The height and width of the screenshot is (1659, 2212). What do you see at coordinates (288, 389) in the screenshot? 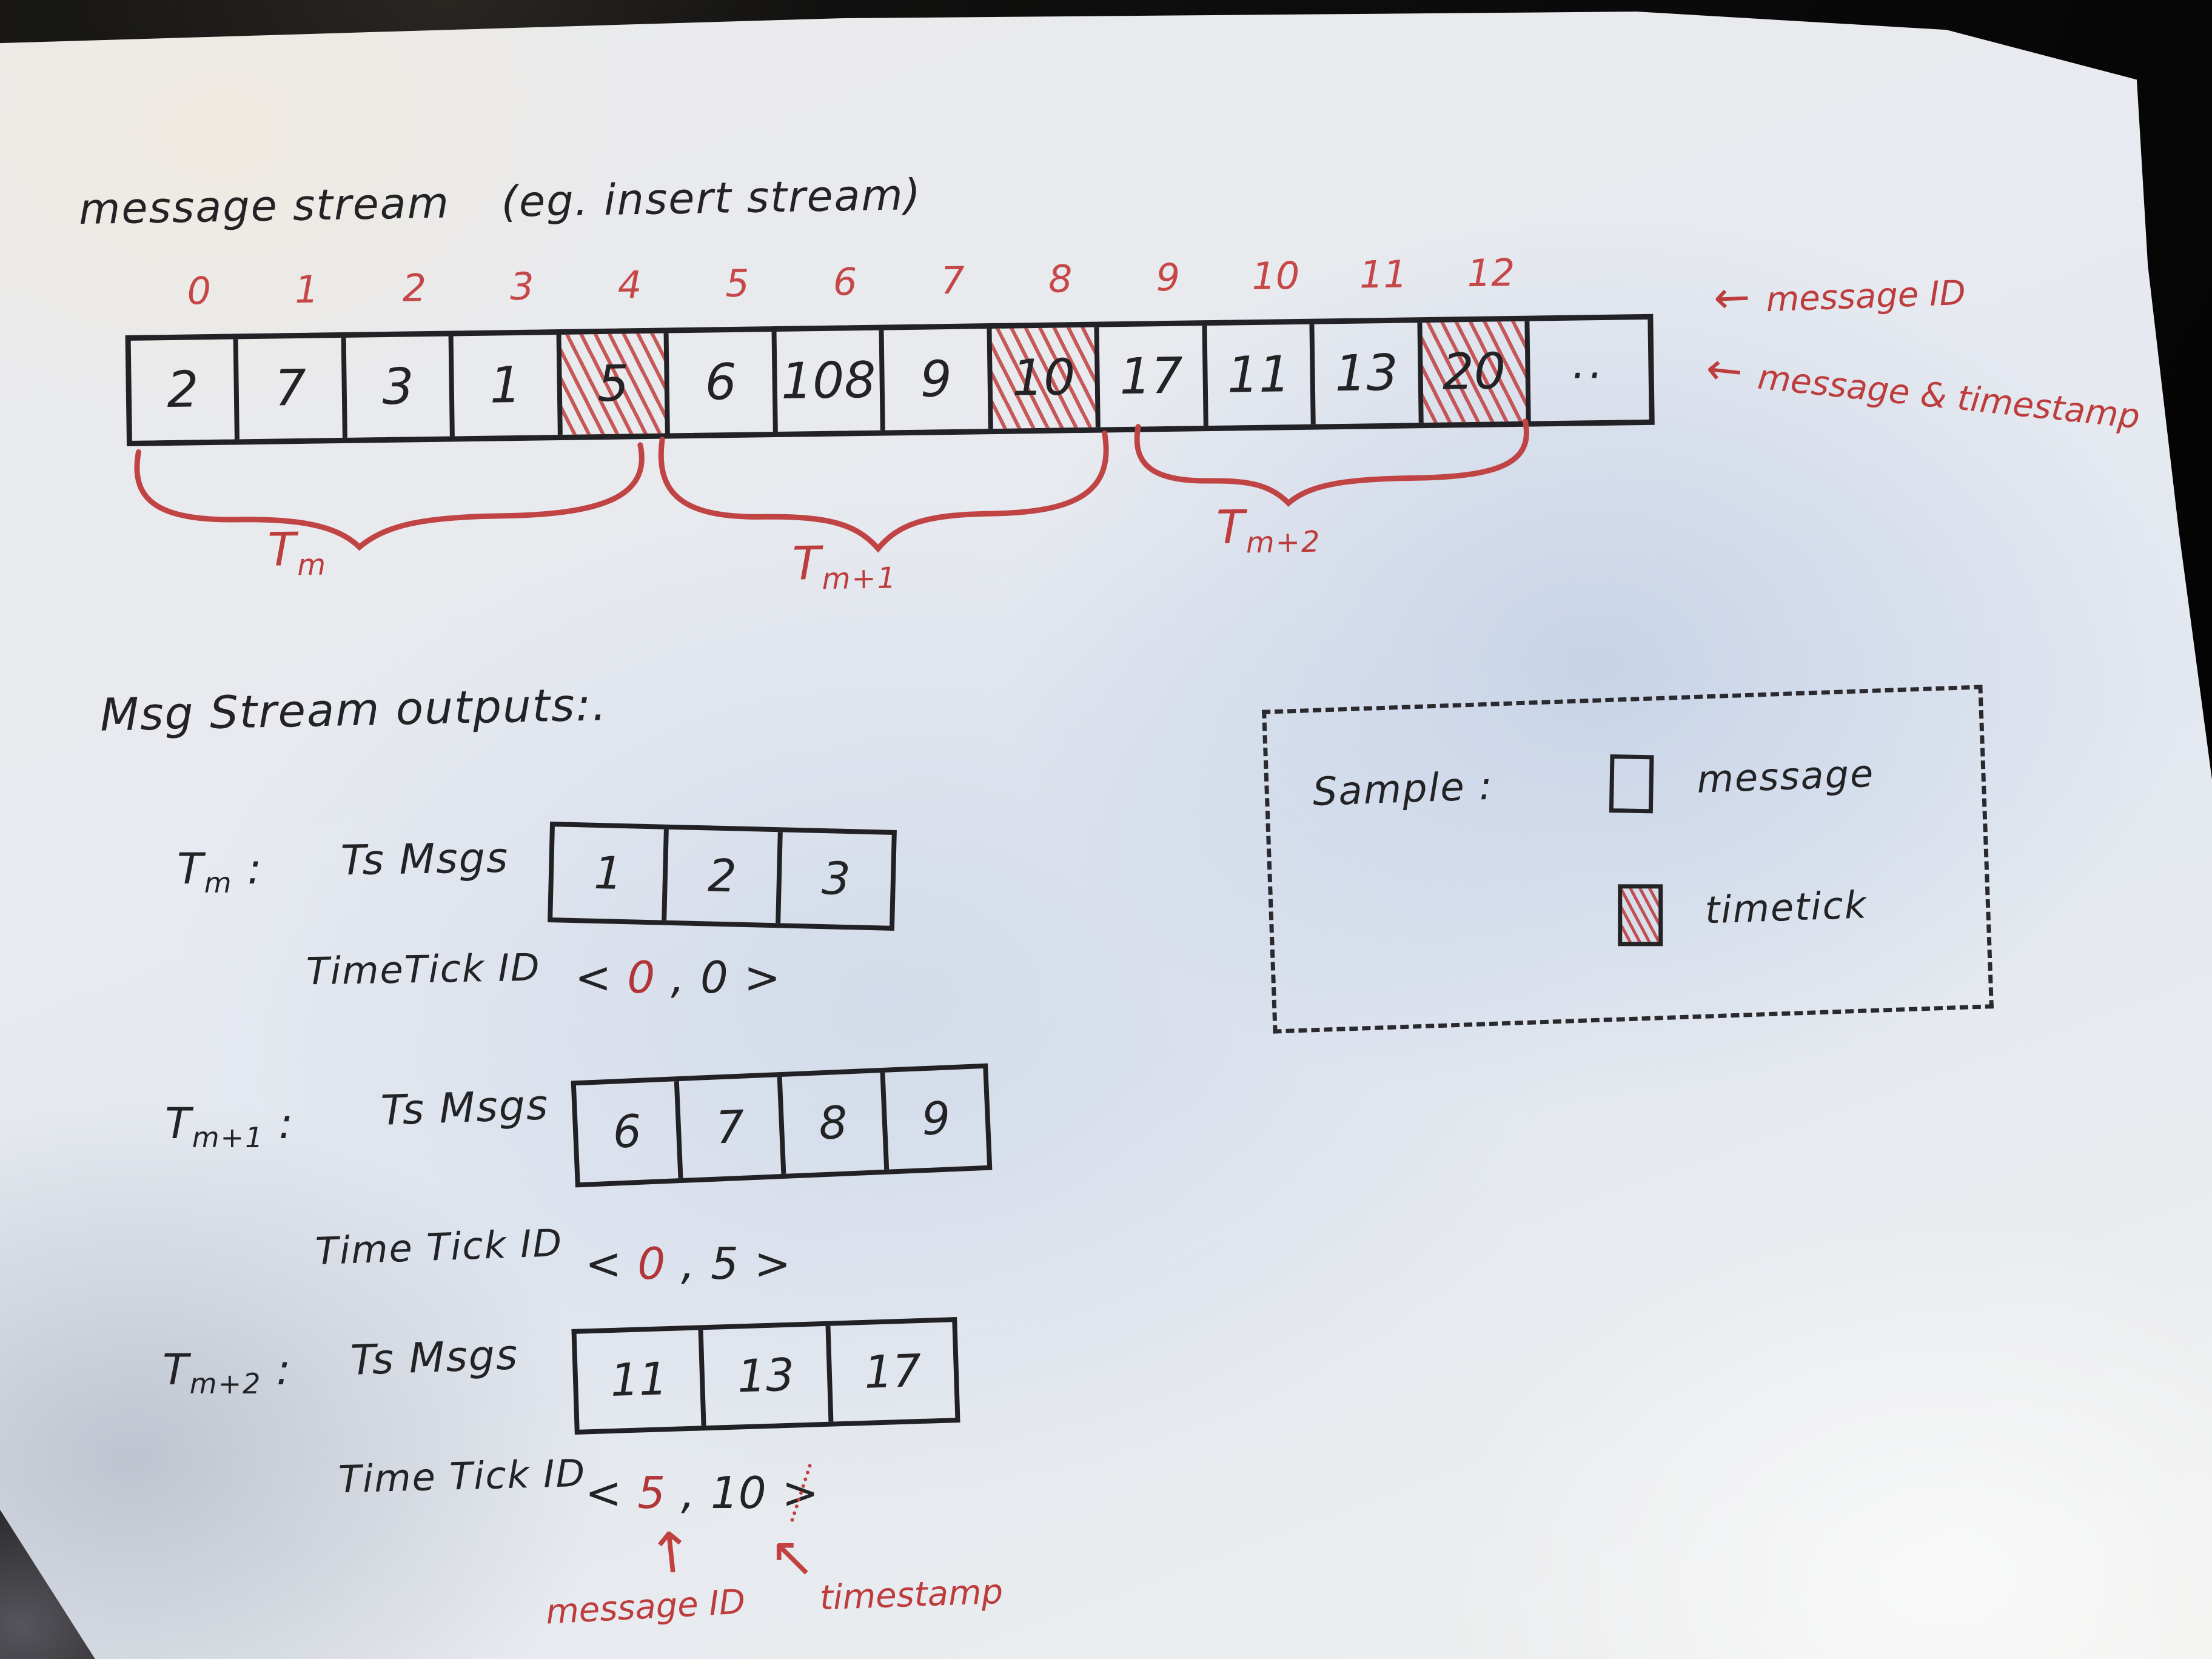
I see `stream-cell: 7` at bounding box center [288, 389].